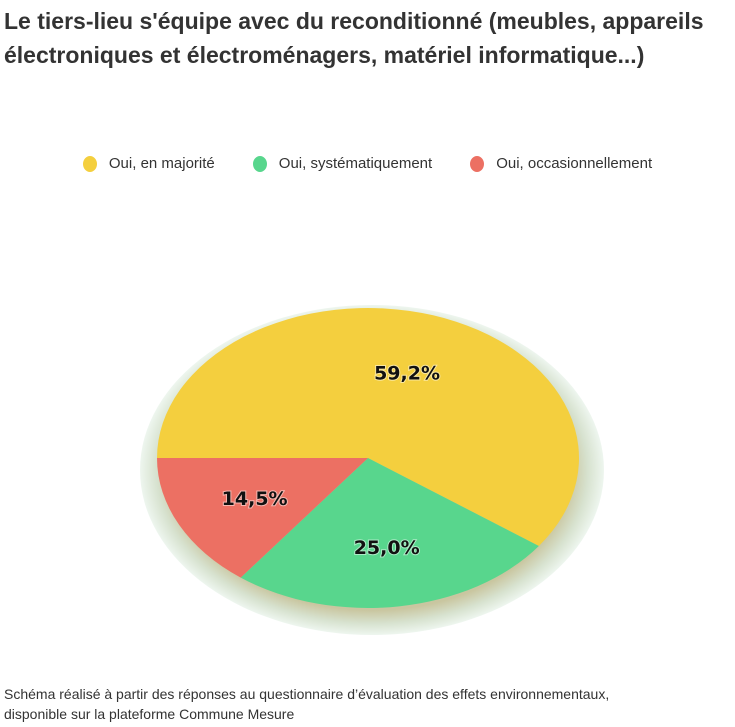 This screenshot has width=735, height=727. I want to click on legend-item-systematiquement: Oui, systématiquement, so click(342, 163).